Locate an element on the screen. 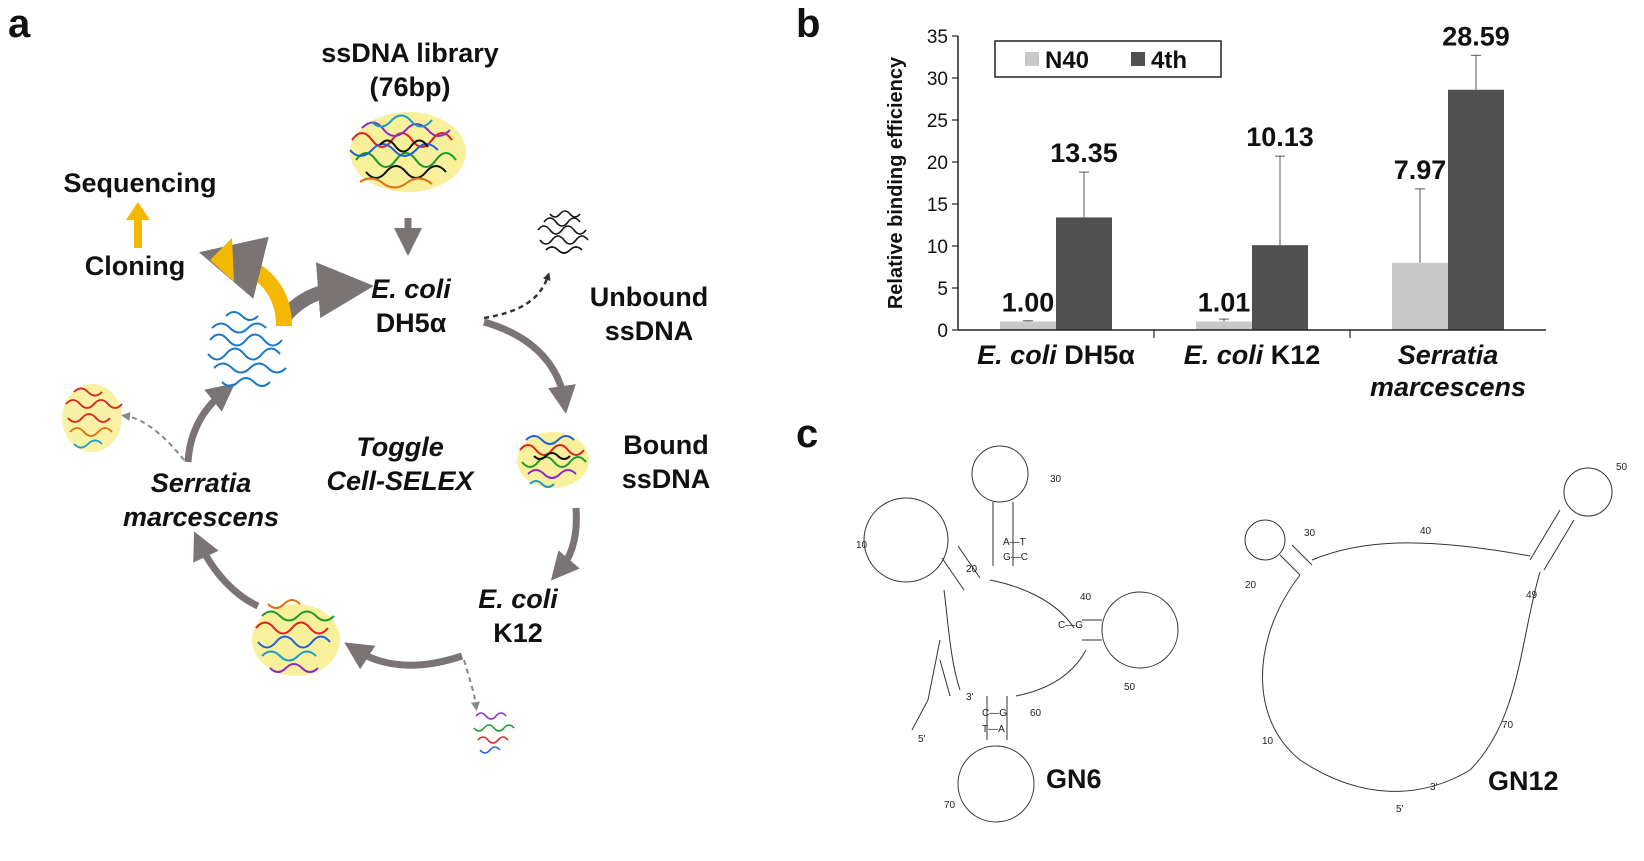 The height and width of the screenshot is (861, 1644). gn6-3prime: 3' is located at coordinates (970, 697).